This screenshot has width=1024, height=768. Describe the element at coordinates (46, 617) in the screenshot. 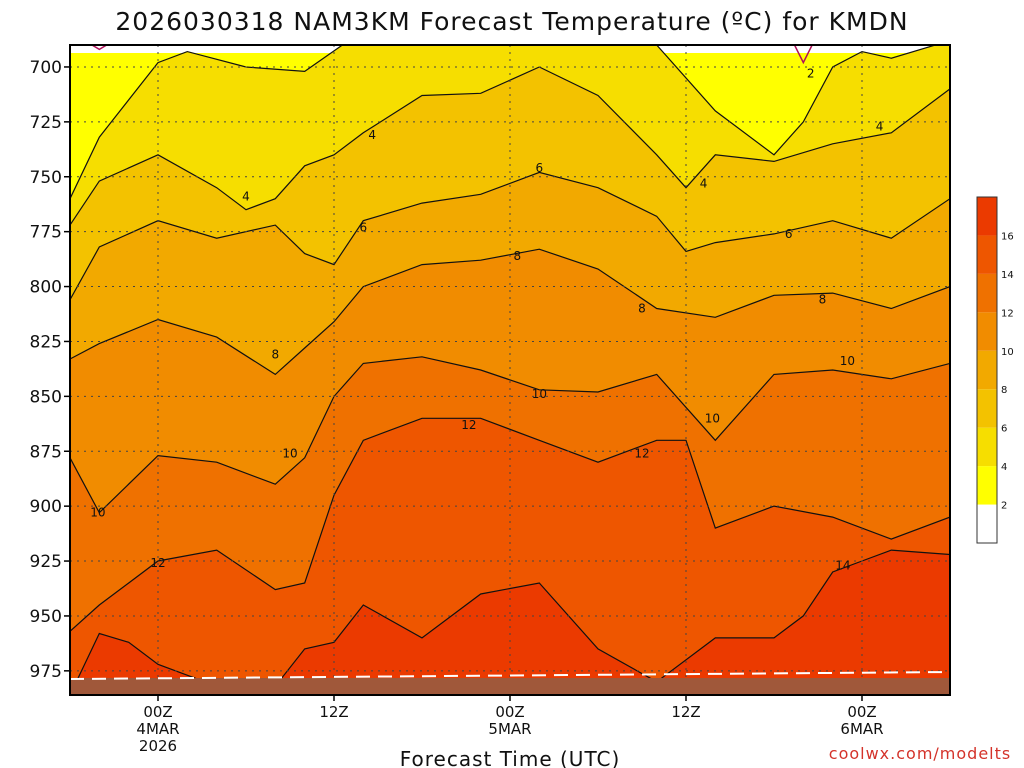

I see `y-tick-label: 950` at that location.